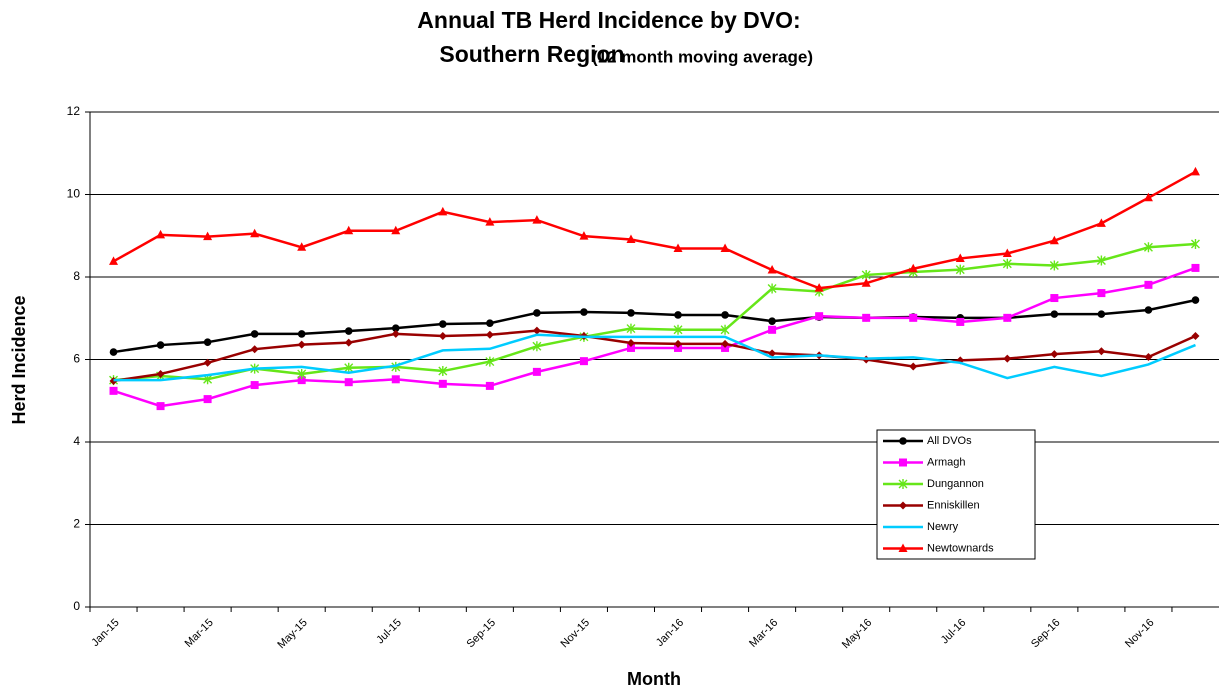 This screenshot has width=1219, height=691. I want to click on x-tick-label: Jan-15, so click(105, 633).